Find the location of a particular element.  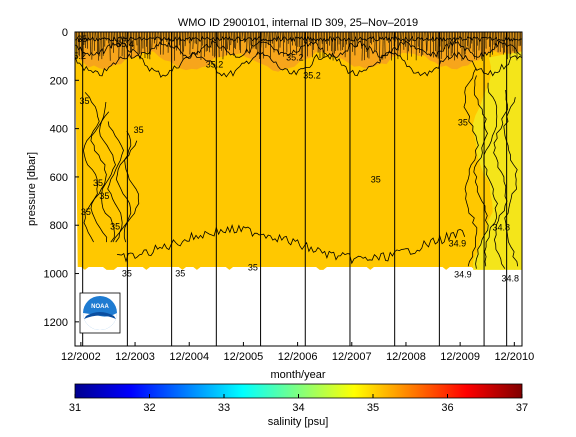

x-tick-label: 12/2009 is located at coordinates (460, 357).